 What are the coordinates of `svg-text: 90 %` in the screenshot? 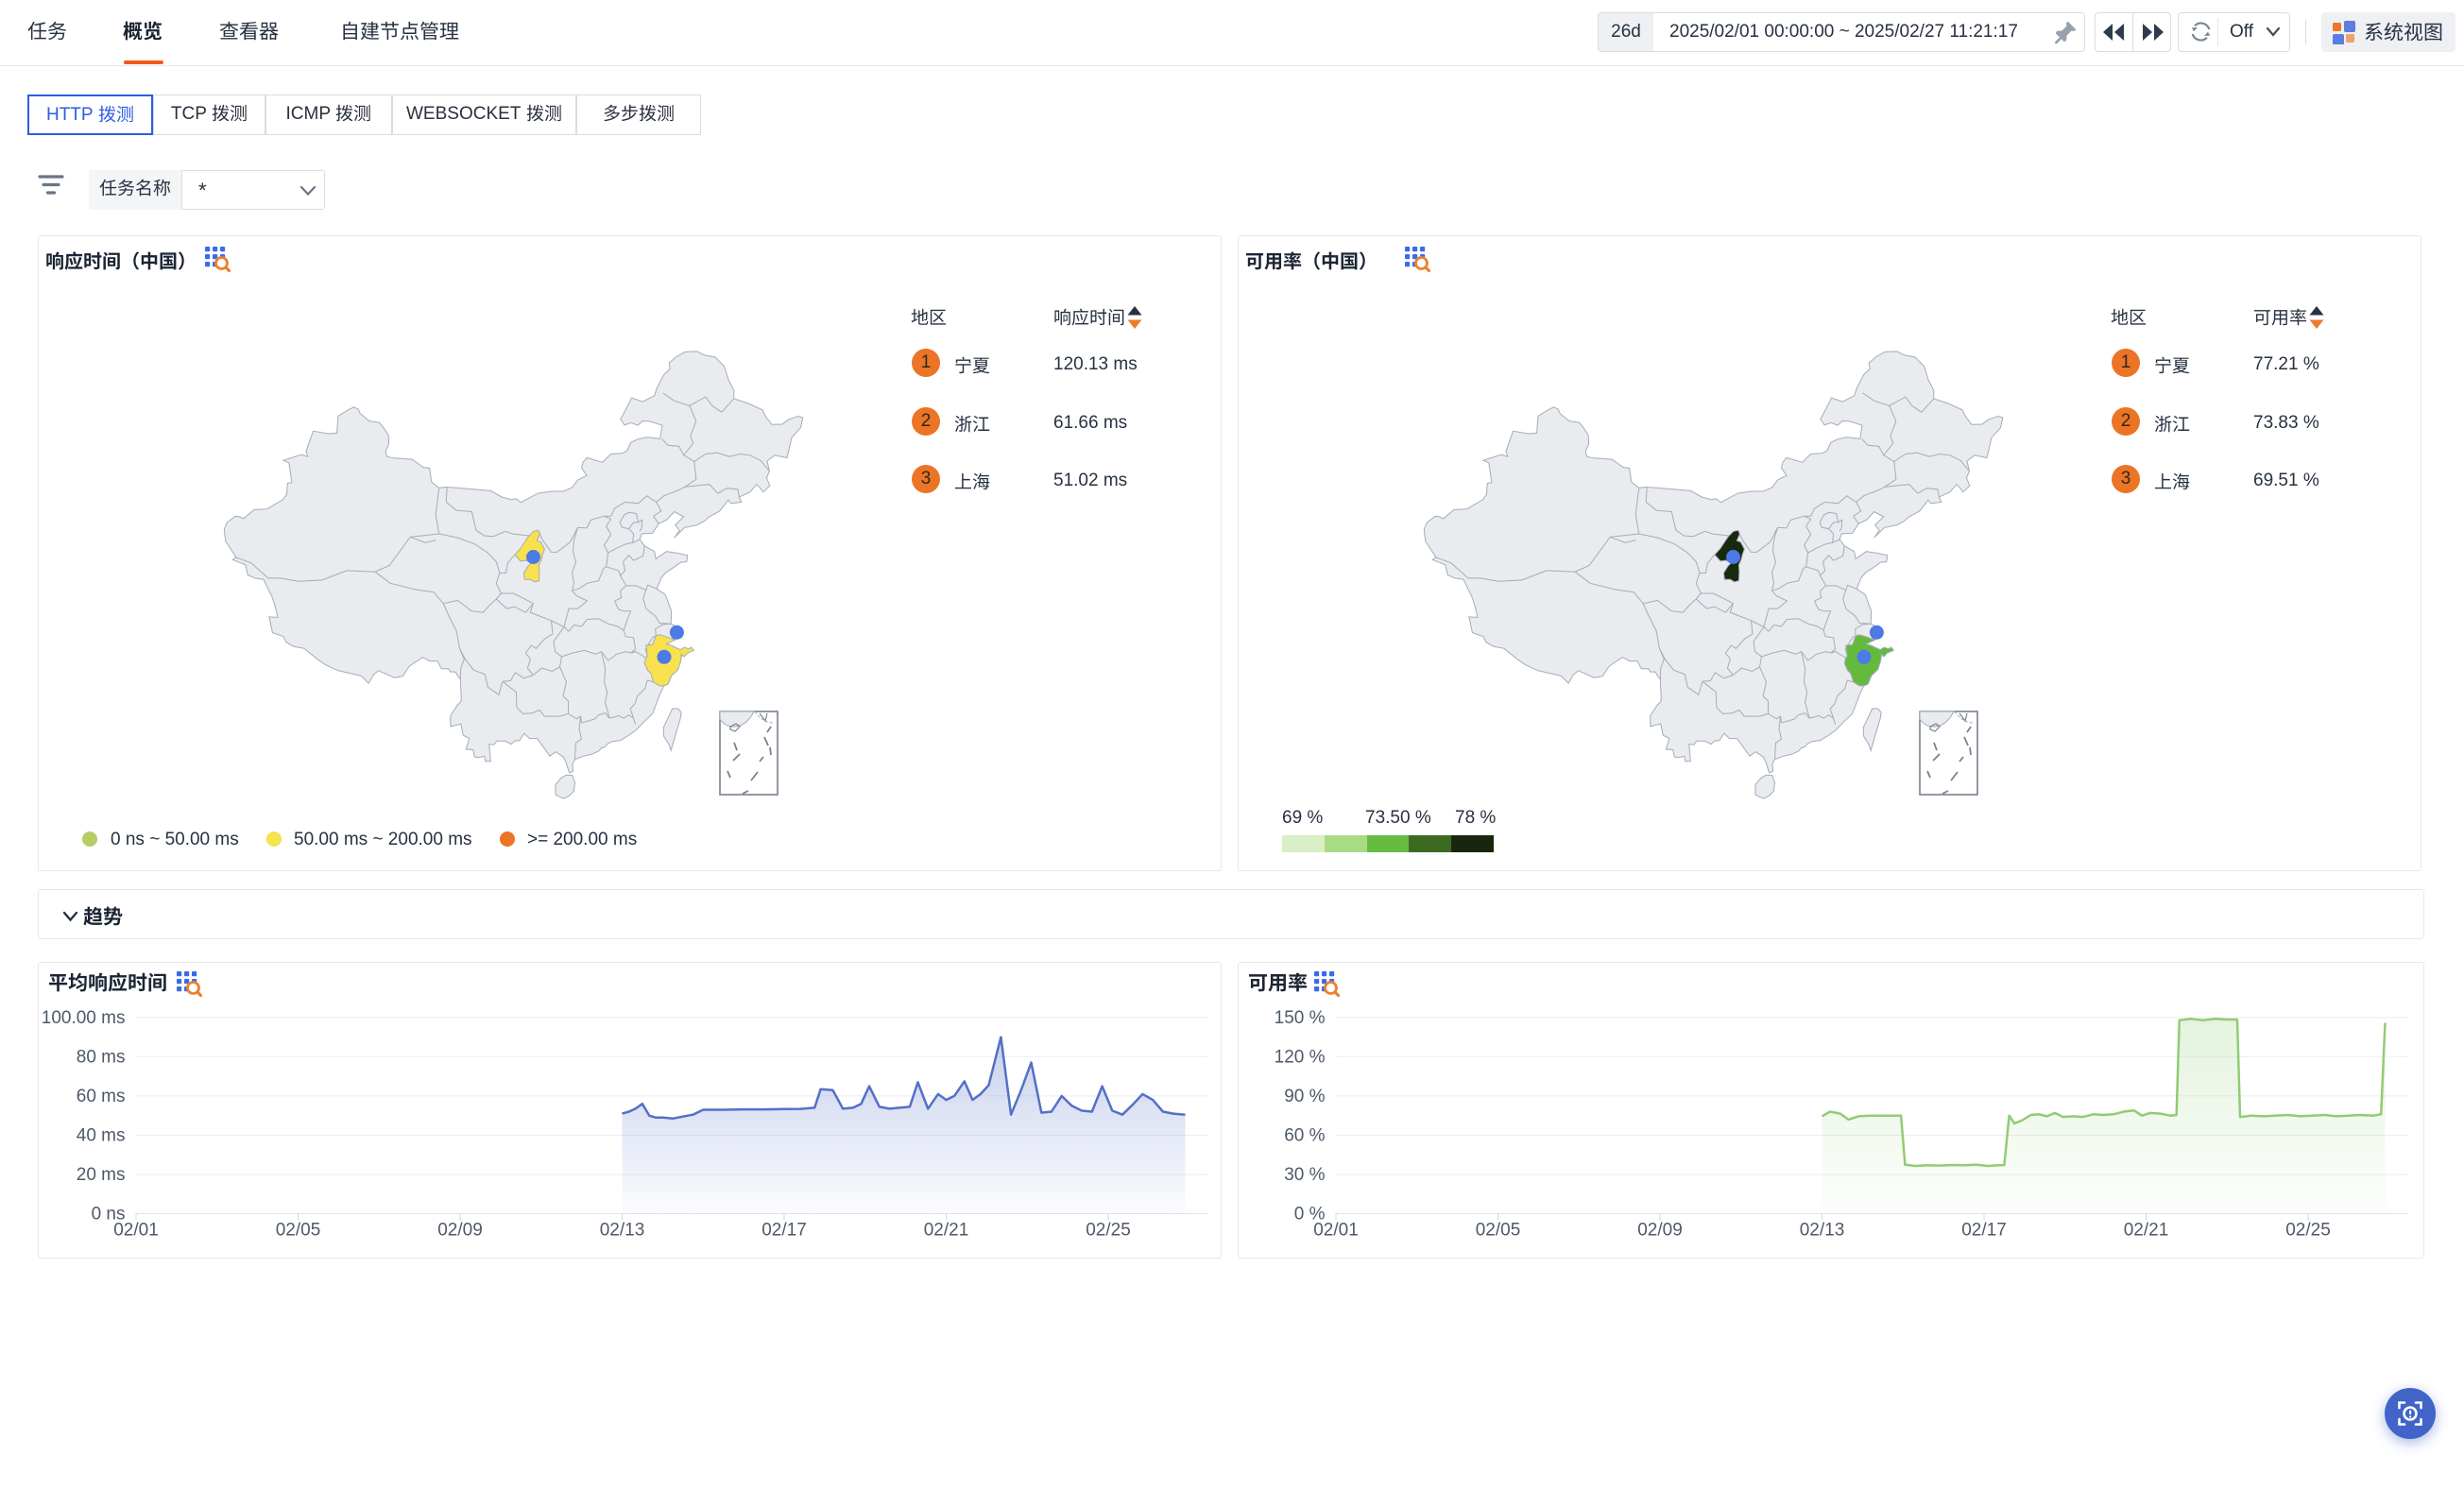 It's located at (1304, 1097).